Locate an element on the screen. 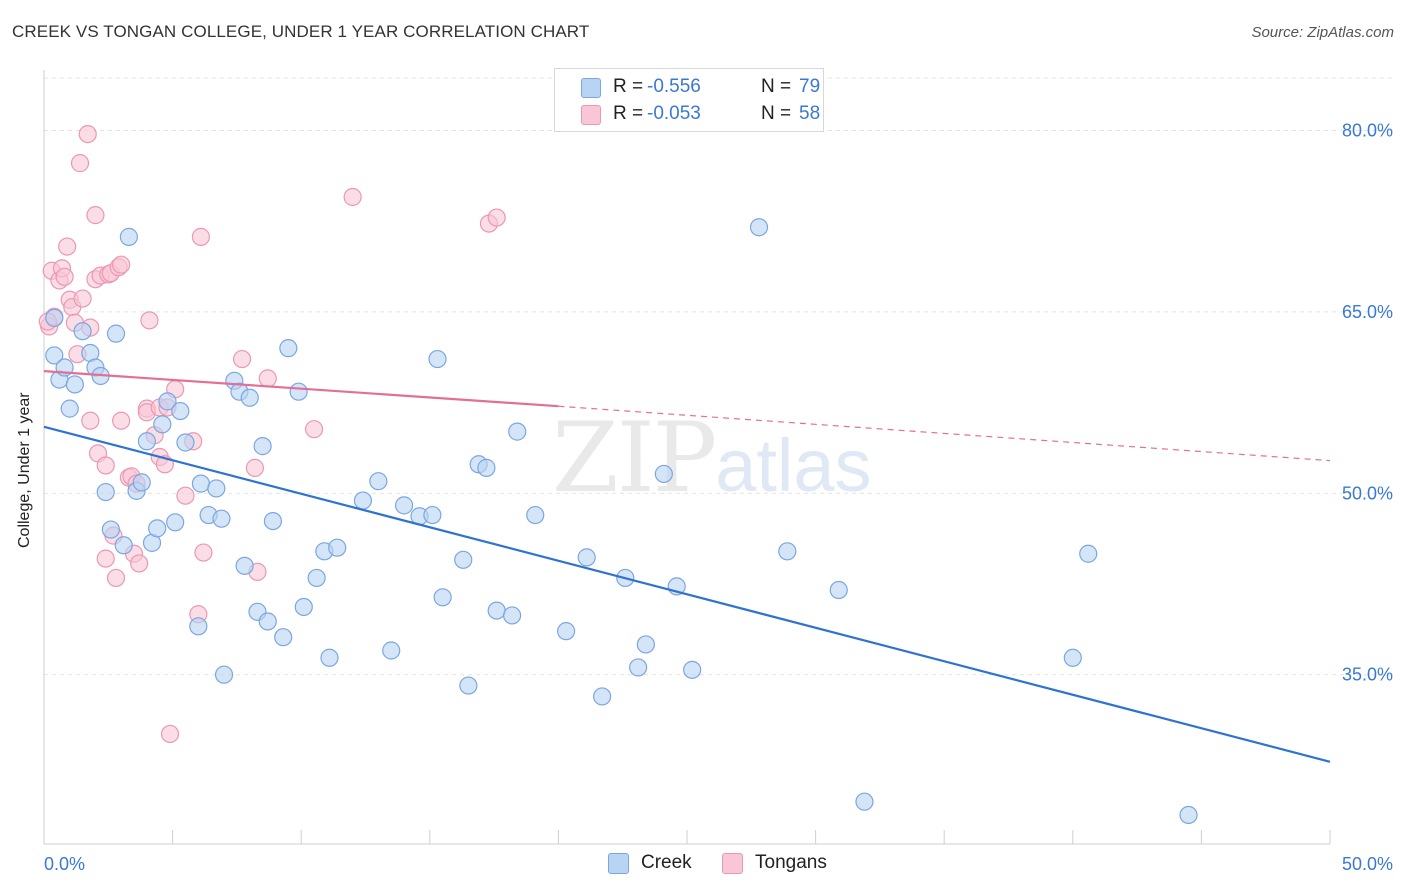  x-tick-label: 0.0% is located at coordinates (64, 864).